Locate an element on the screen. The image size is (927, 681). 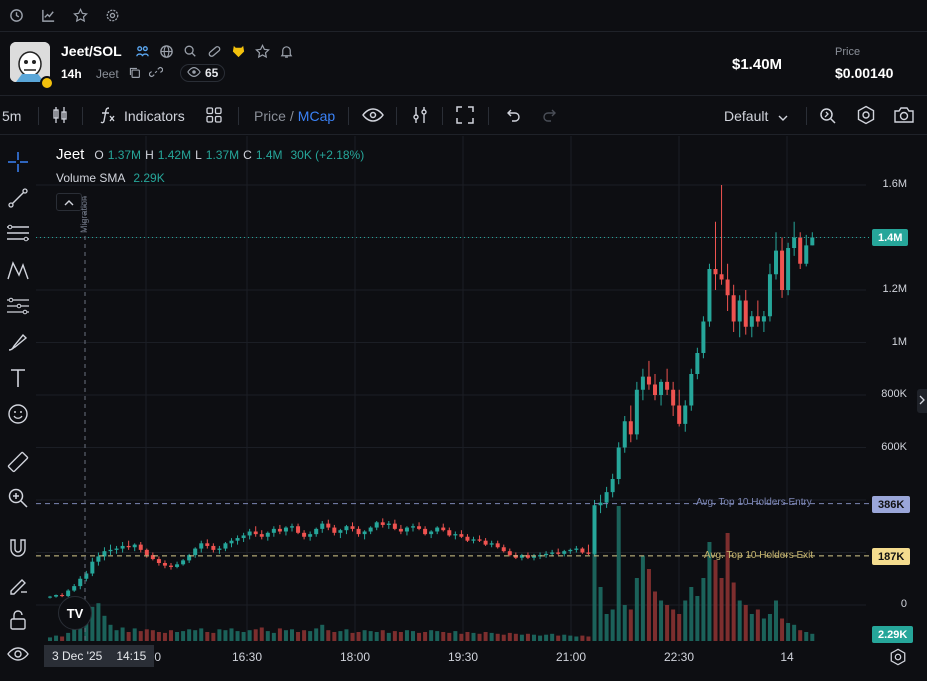
trend-line-icon is located at coordinates (18, 198).